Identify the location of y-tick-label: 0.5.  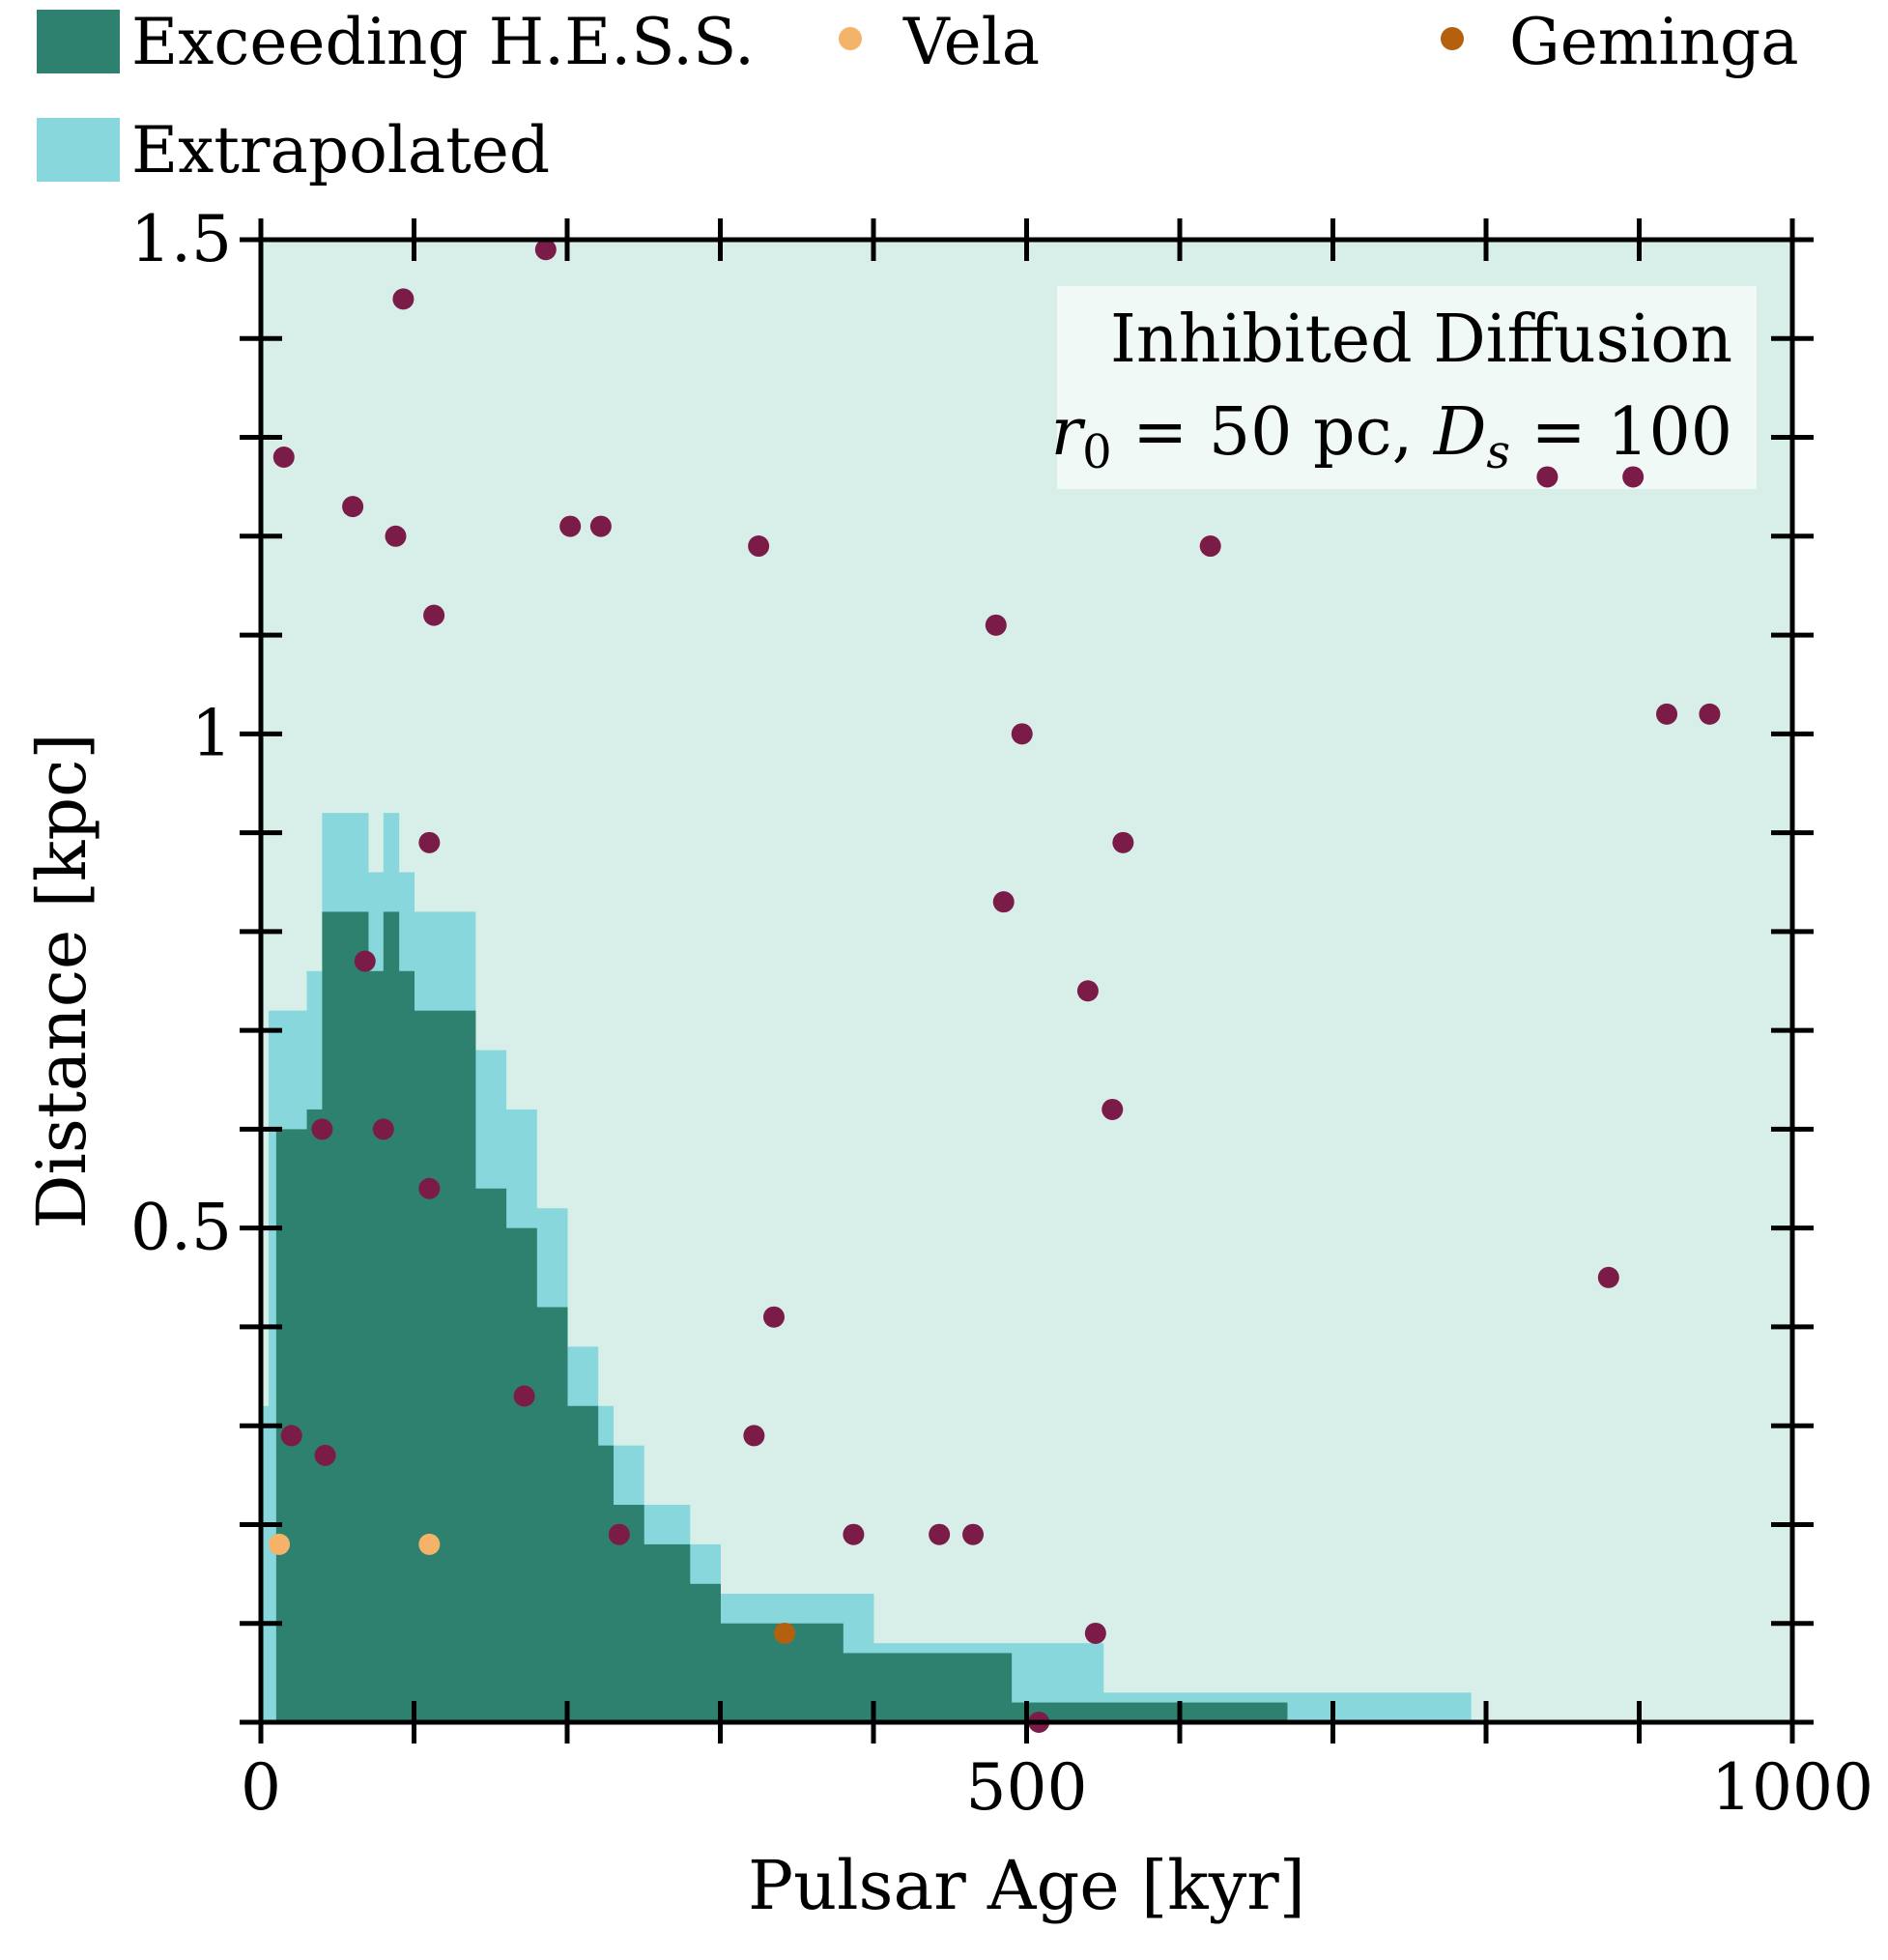
(181, 1228).